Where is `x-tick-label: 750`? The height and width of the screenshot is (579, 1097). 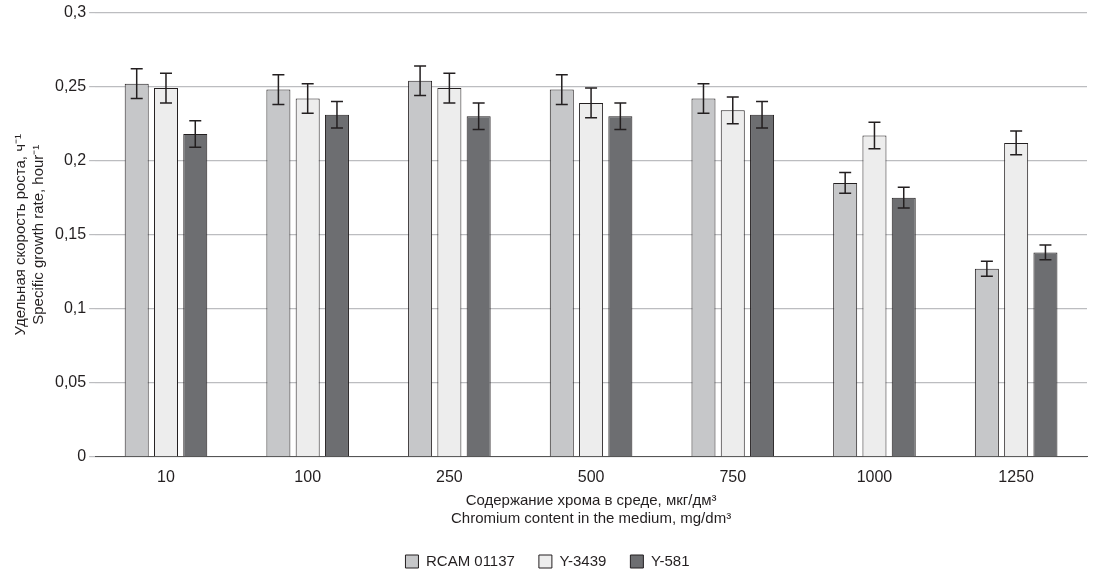 x-tick-label: 750 is located at coordinates (733, 476).